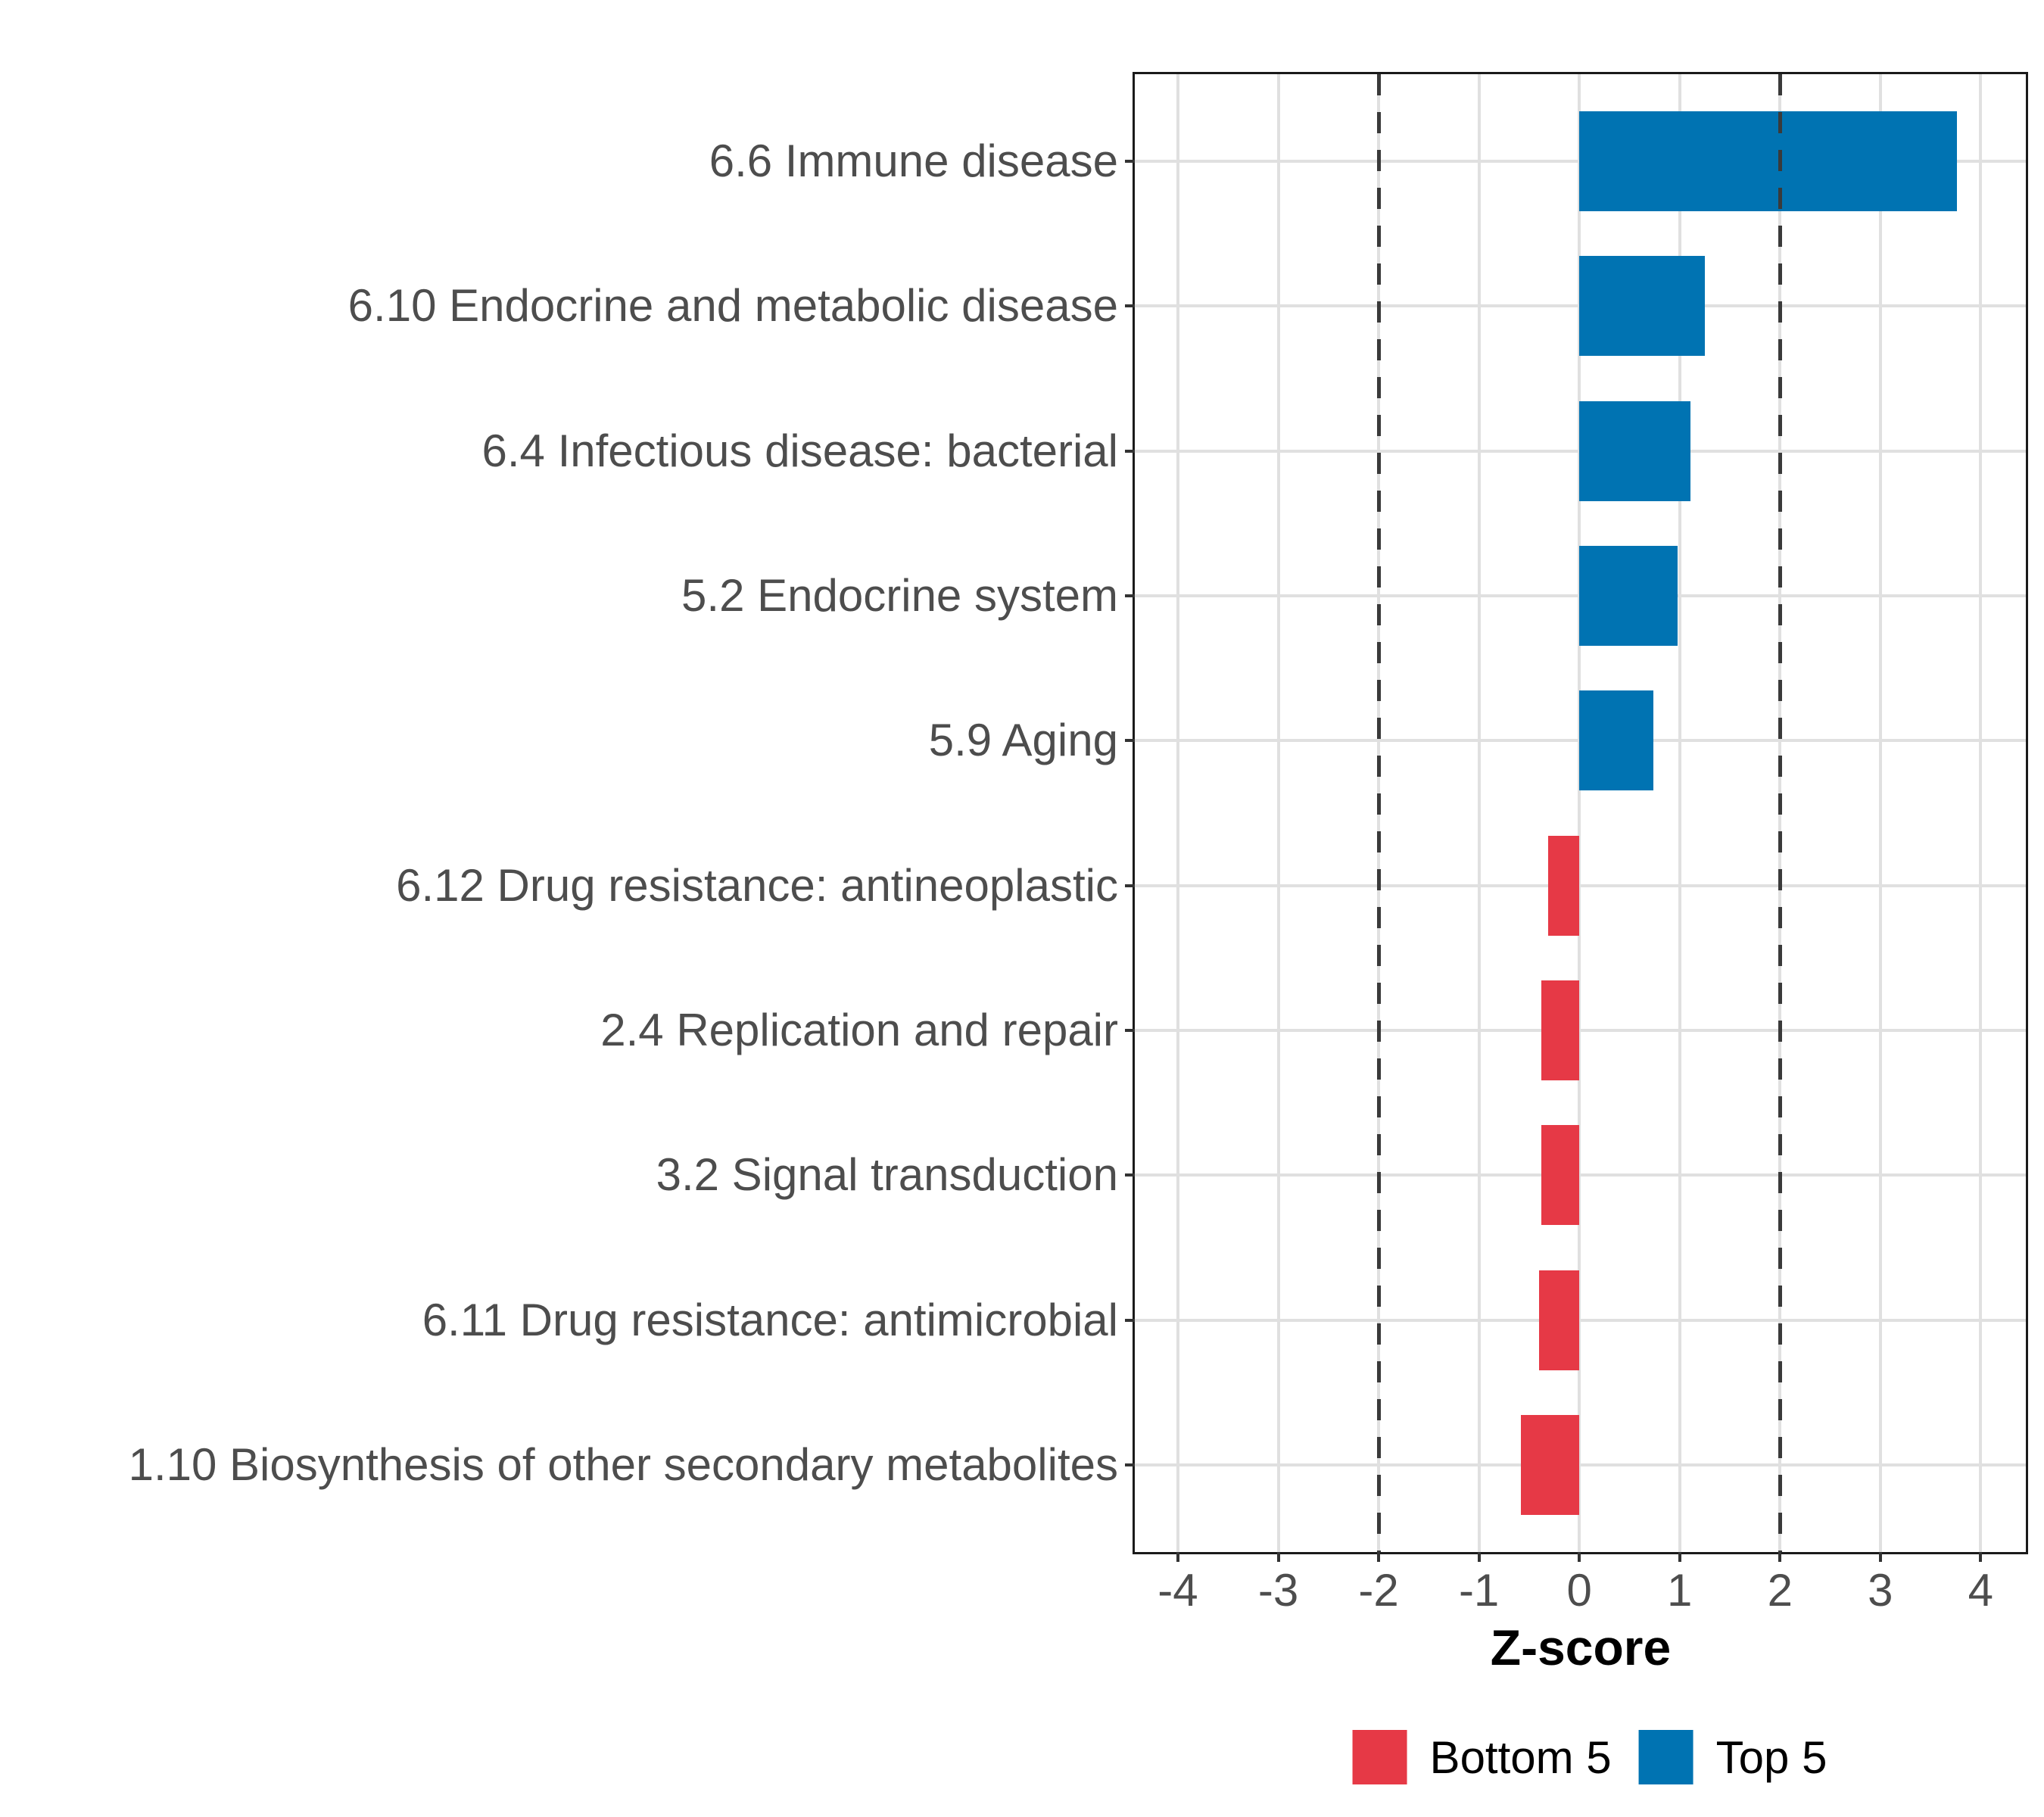 The height and width of the screenshot is (1817, 2044). I want to click on legend-label: Bottom 5, so click(1520, 1757).